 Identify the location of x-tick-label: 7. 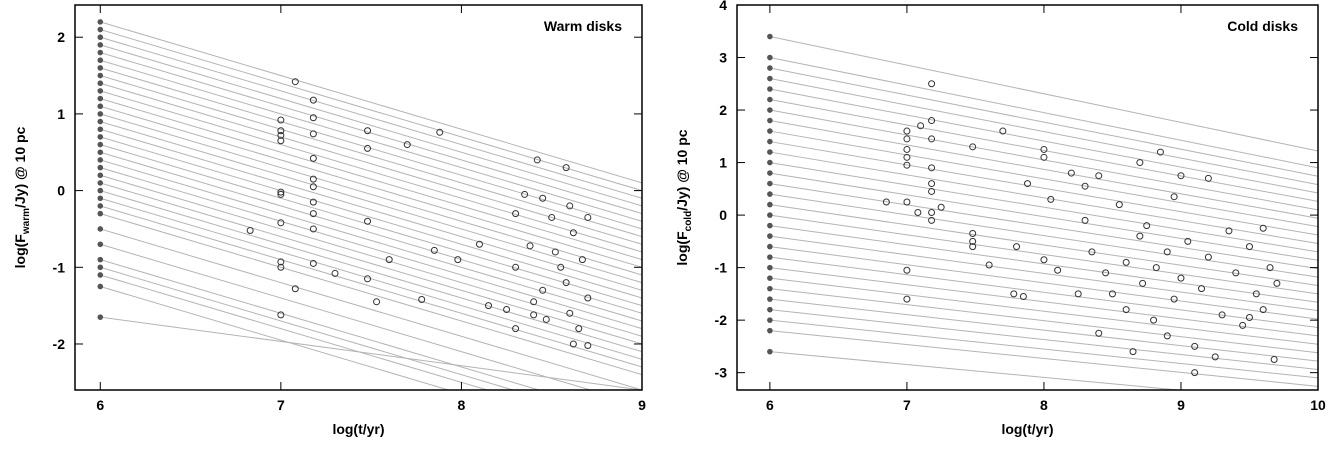
(907, 405).